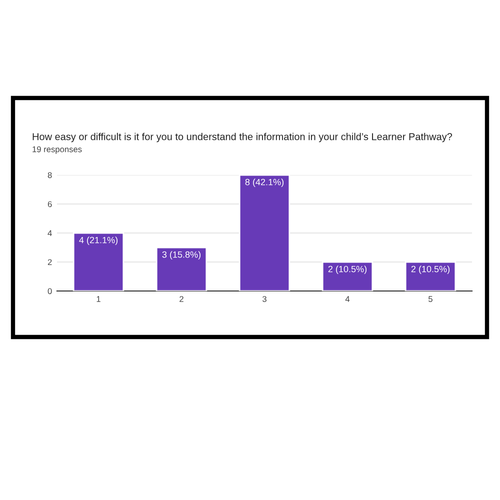  Describe the element at coordinates (50, 204) in the screenshot. I see `y-tick-label: 6` at that location.